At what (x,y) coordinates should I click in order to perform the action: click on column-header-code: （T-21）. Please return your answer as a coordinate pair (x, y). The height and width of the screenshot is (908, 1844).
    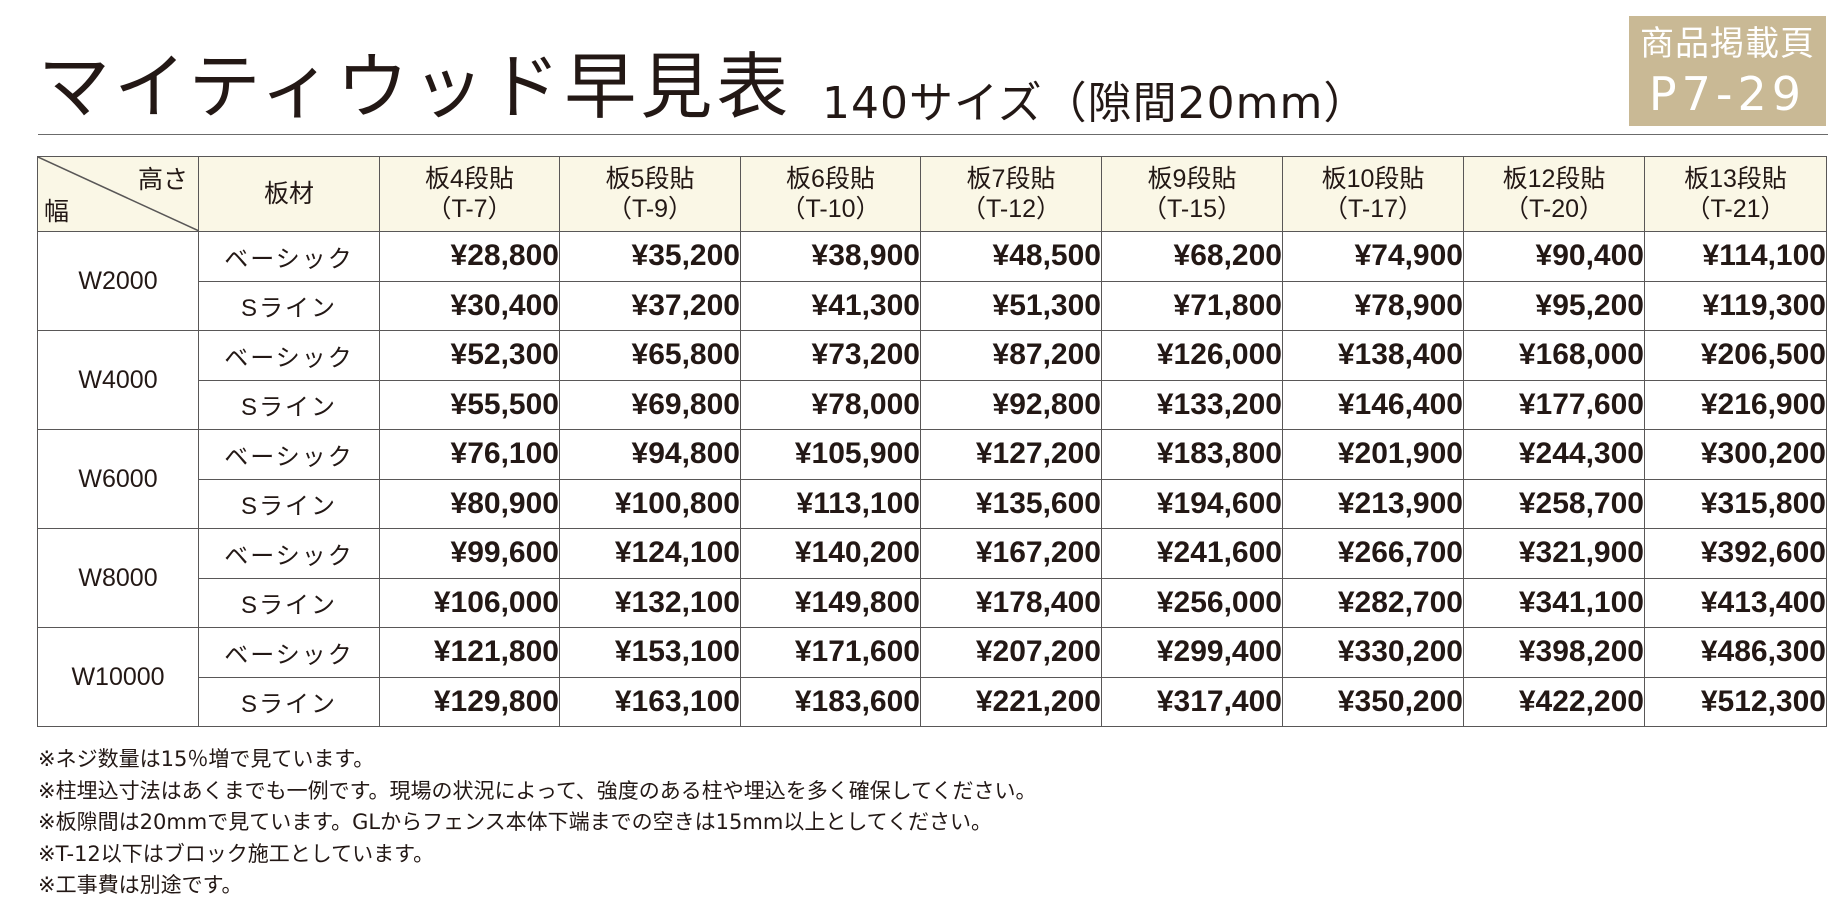
    Looking at the image, I should click on (1735, 209).